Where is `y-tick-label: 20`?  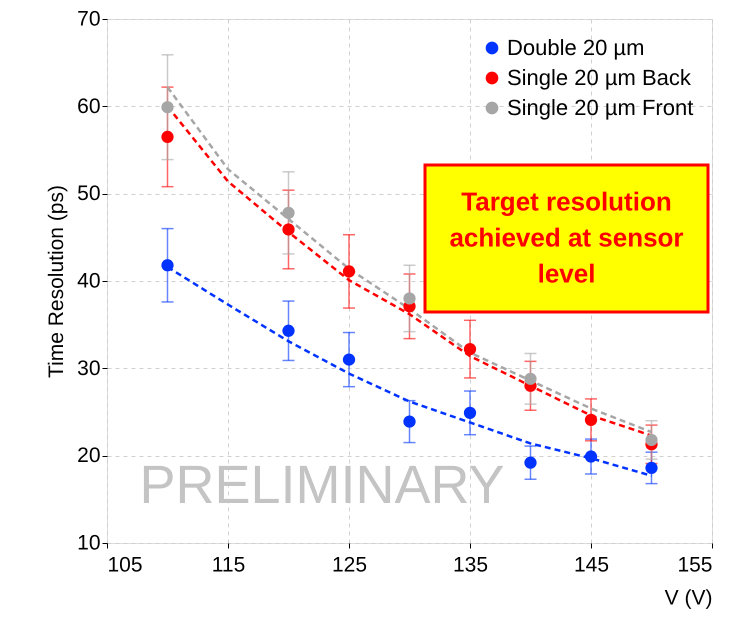 y-tick-label: 20 is located at coordinates (88, 456).